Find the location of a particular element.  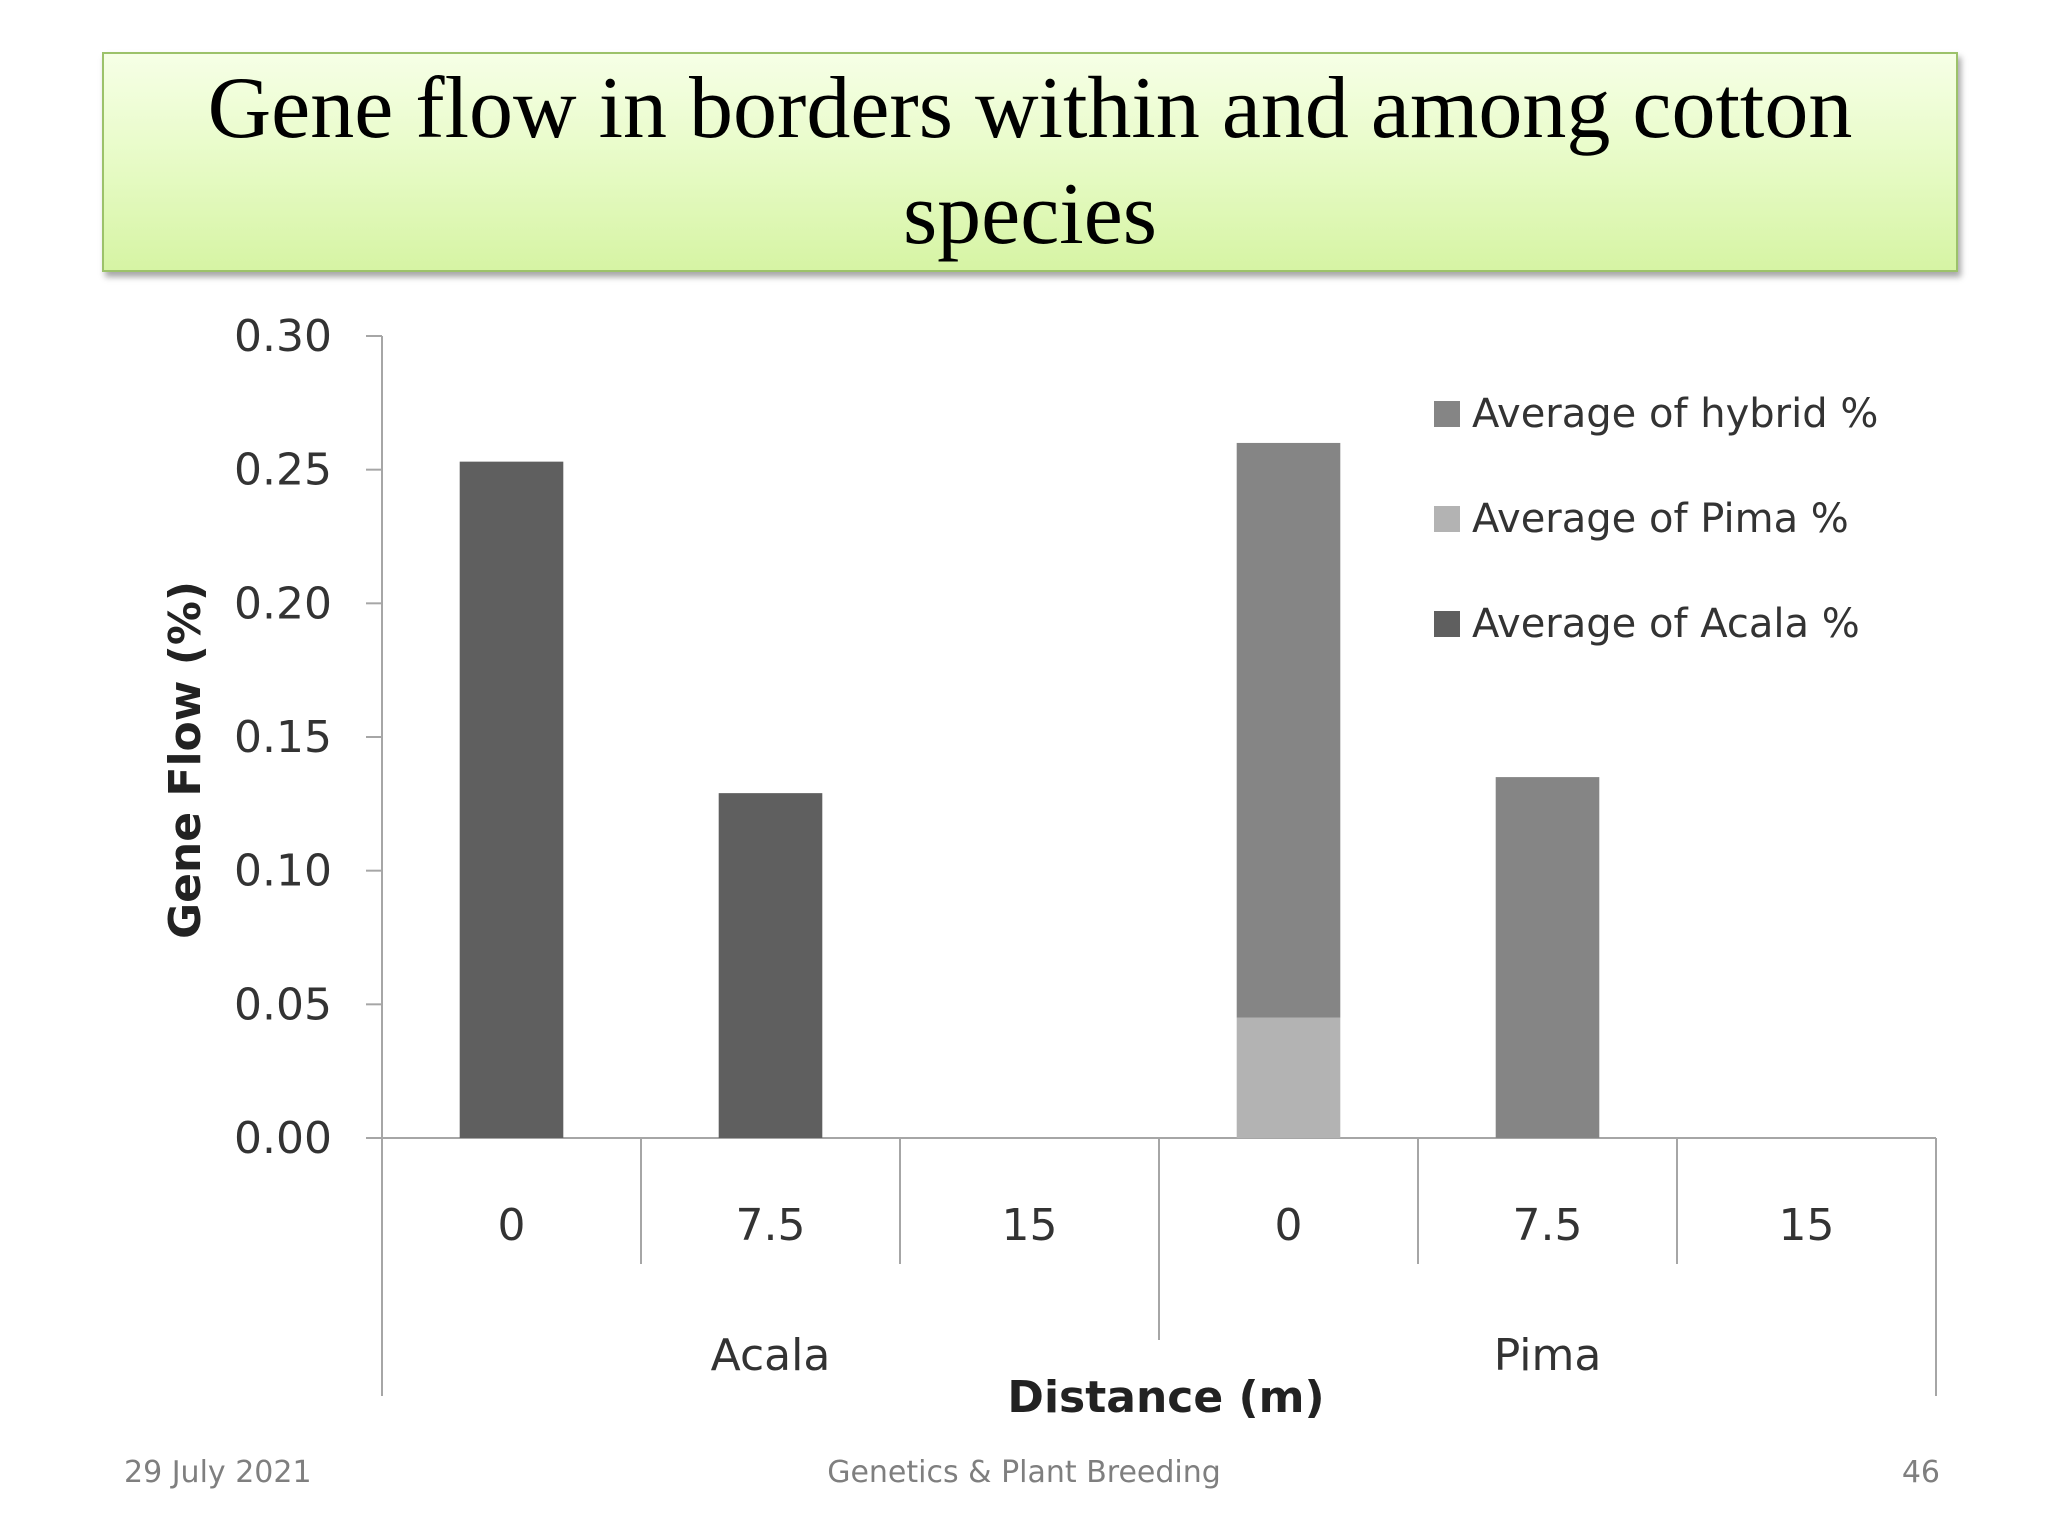

y-axis: 0.00 0.05 0.10 0.15 0.20 0.25 0.30 is located at coordinates (308, 737).